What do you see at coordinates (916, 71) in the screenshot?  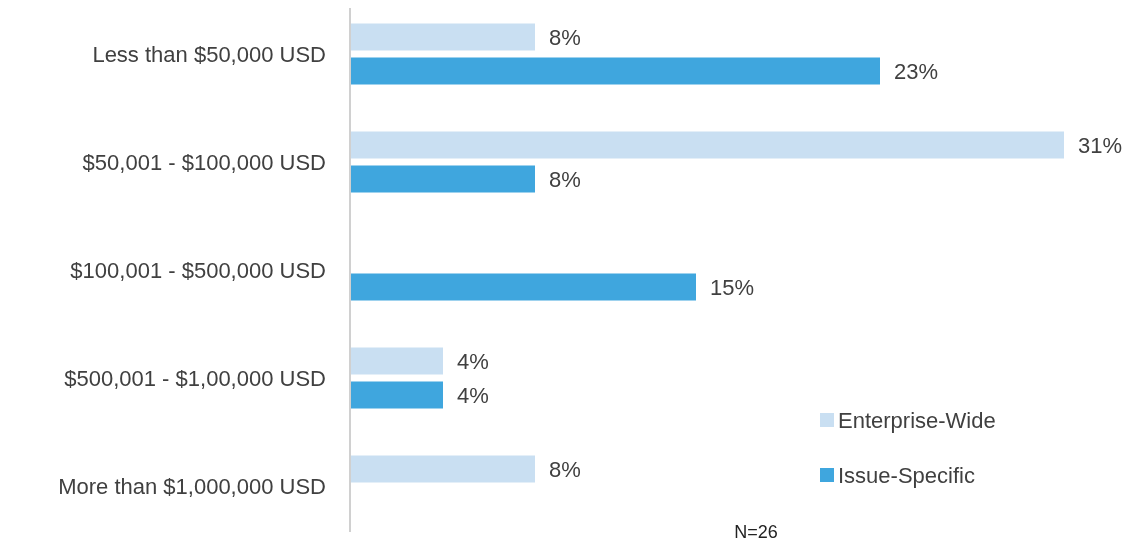 I see `data-label: 23%` at bounding box center [916, 71].